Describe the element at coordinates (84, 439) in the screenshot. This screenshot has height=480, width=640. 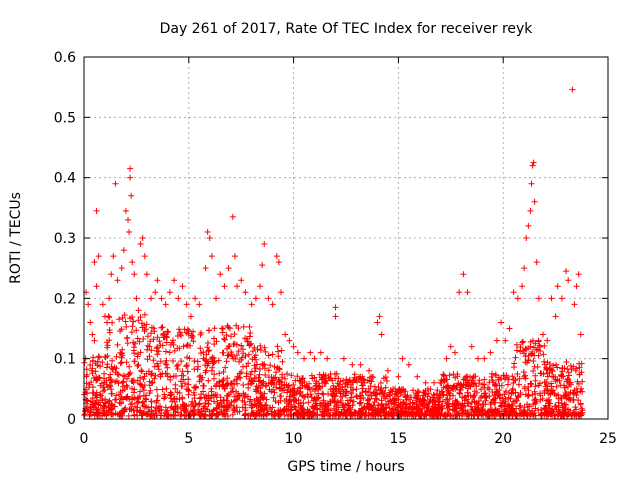
I see `x-tick-label: 0` at that location.